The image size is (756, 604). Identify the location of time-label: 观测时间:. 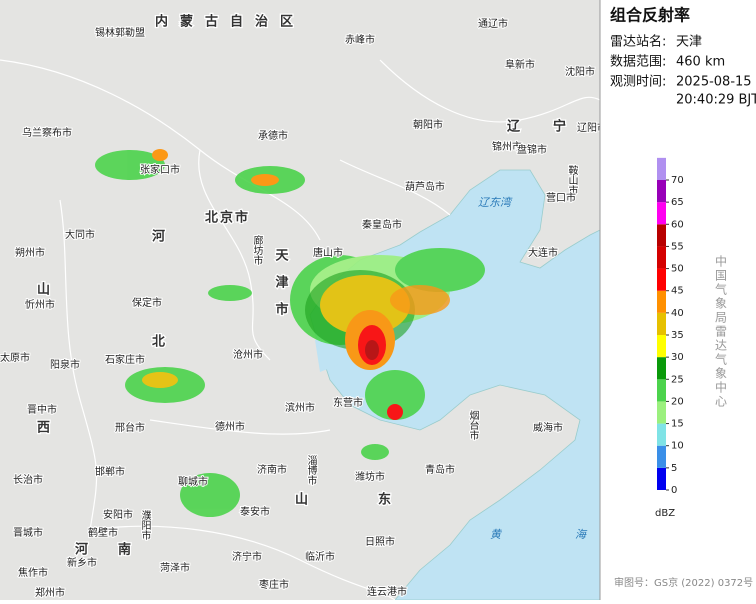
(638, 82).